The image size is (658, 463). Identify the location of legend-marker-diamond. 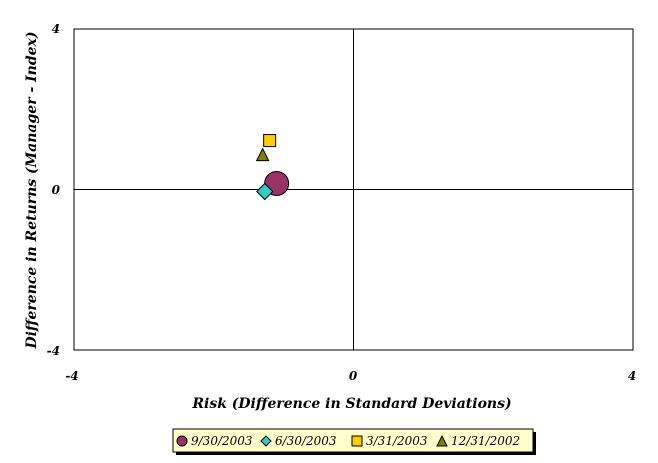
(266, 441).